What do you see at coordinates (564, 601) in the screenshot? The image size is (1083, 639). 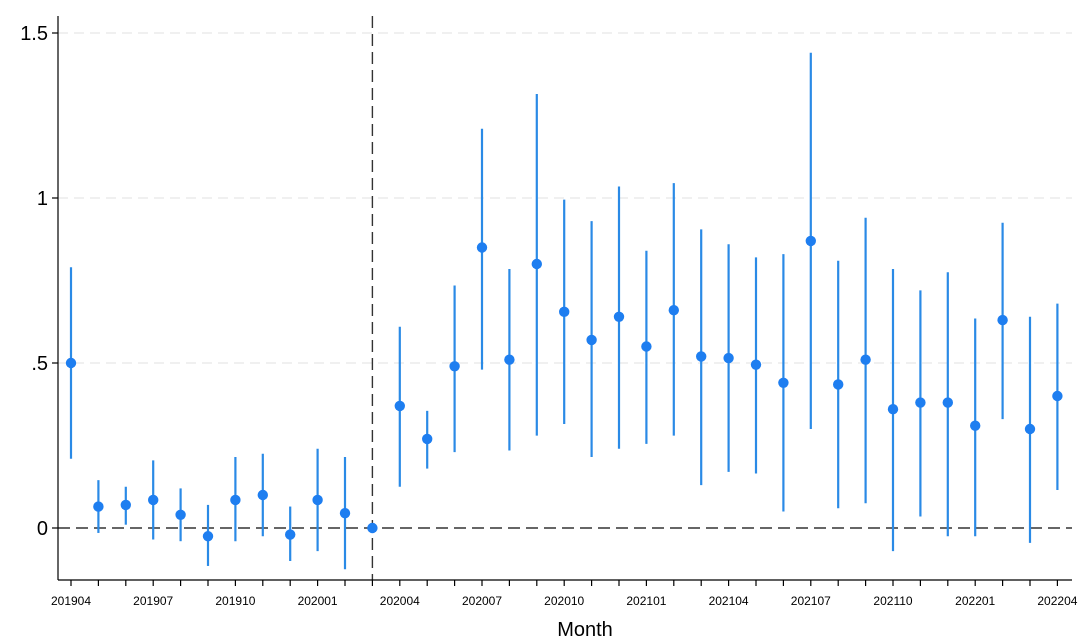 I see `x-tick-label: 202010` at bounding box center [564, 601].